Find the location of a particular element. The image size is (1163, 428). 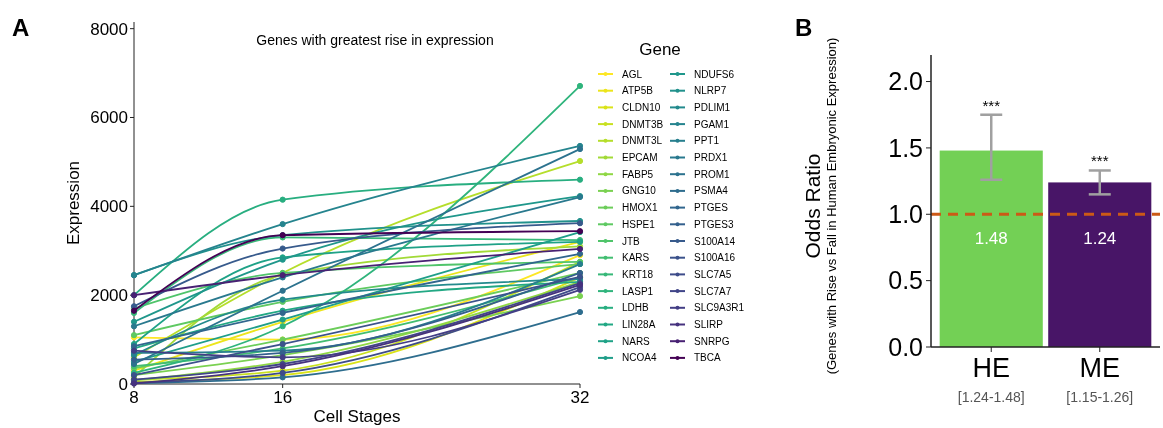

legend-label: KRT18 is located at coordinates (638, 274).